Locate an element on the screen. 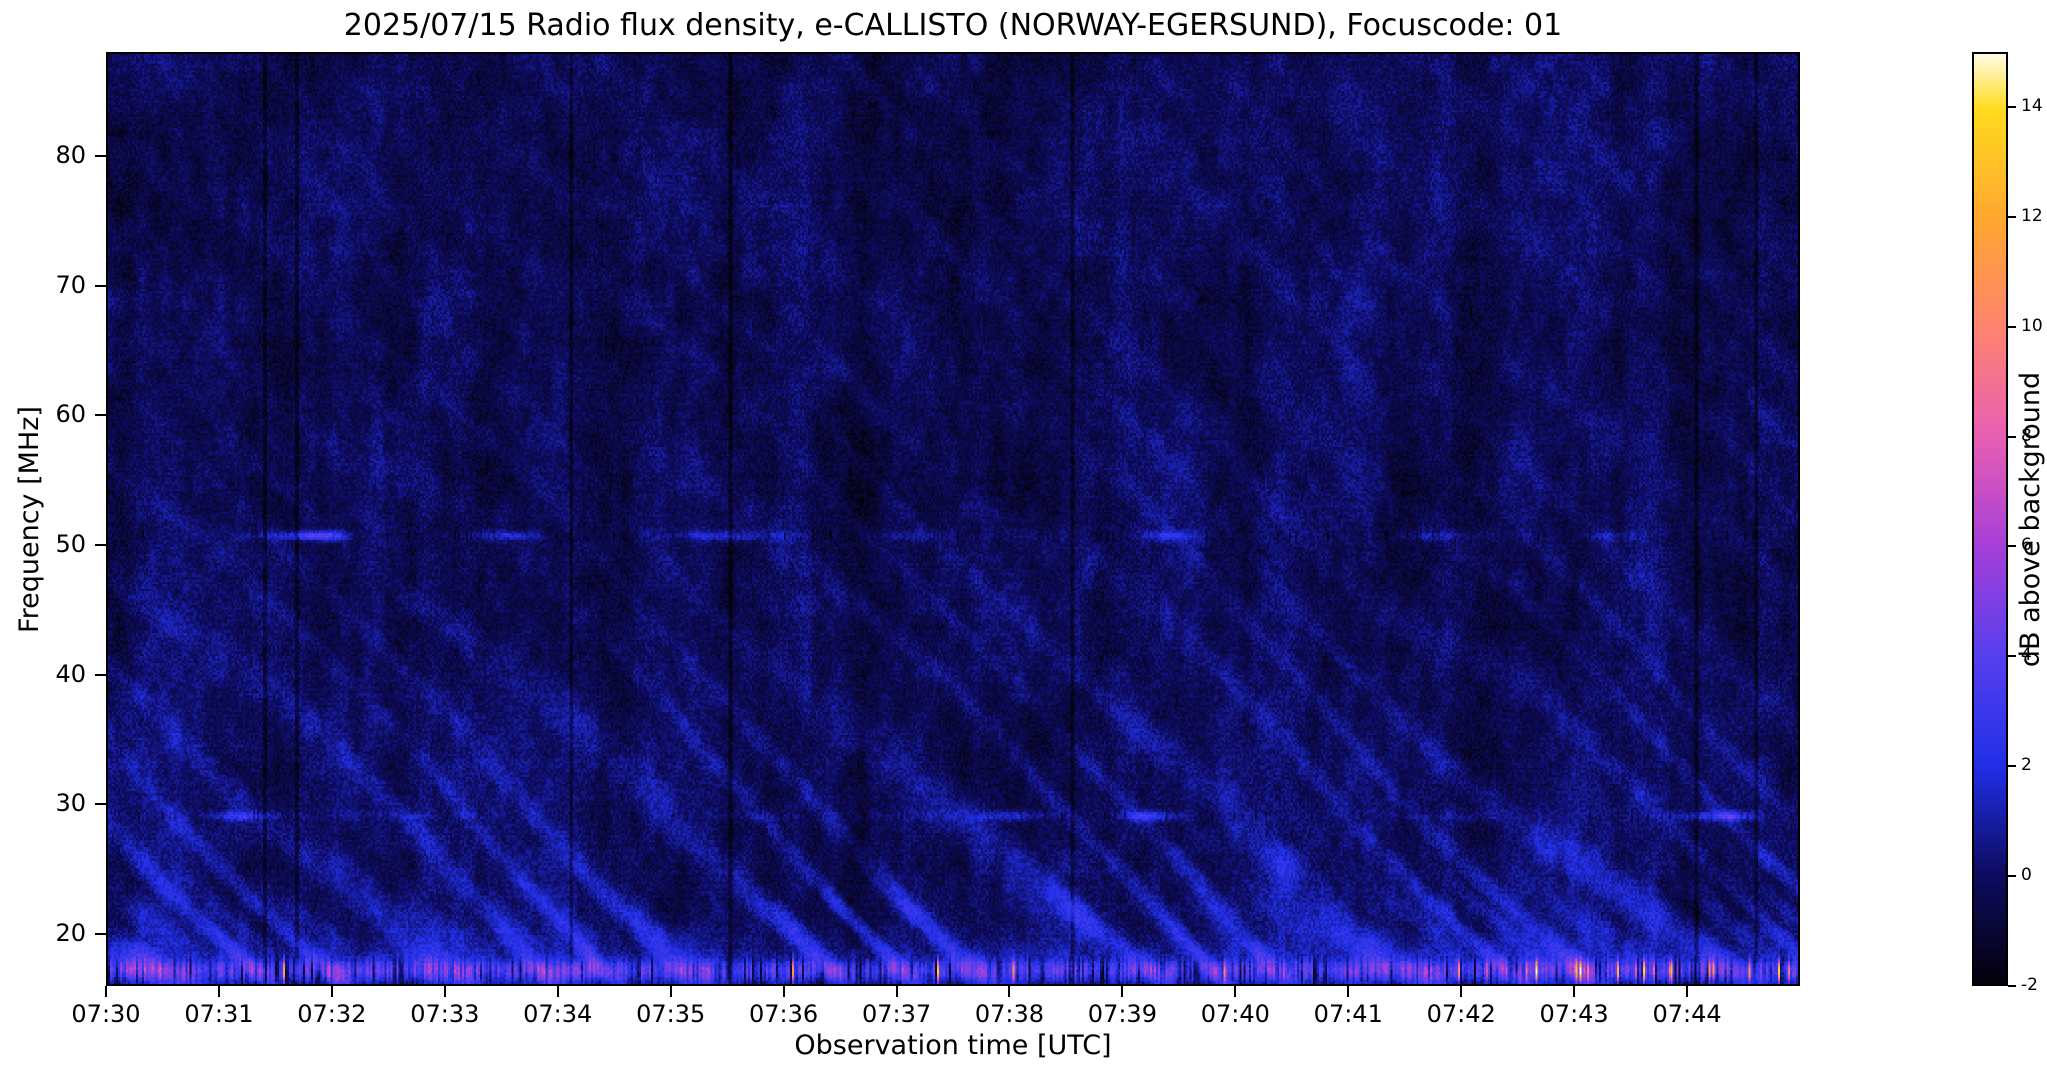 This screenshot has width=2047, height=1067. colorbar-tick-label: 0 is located at coordinates (2026, 875).